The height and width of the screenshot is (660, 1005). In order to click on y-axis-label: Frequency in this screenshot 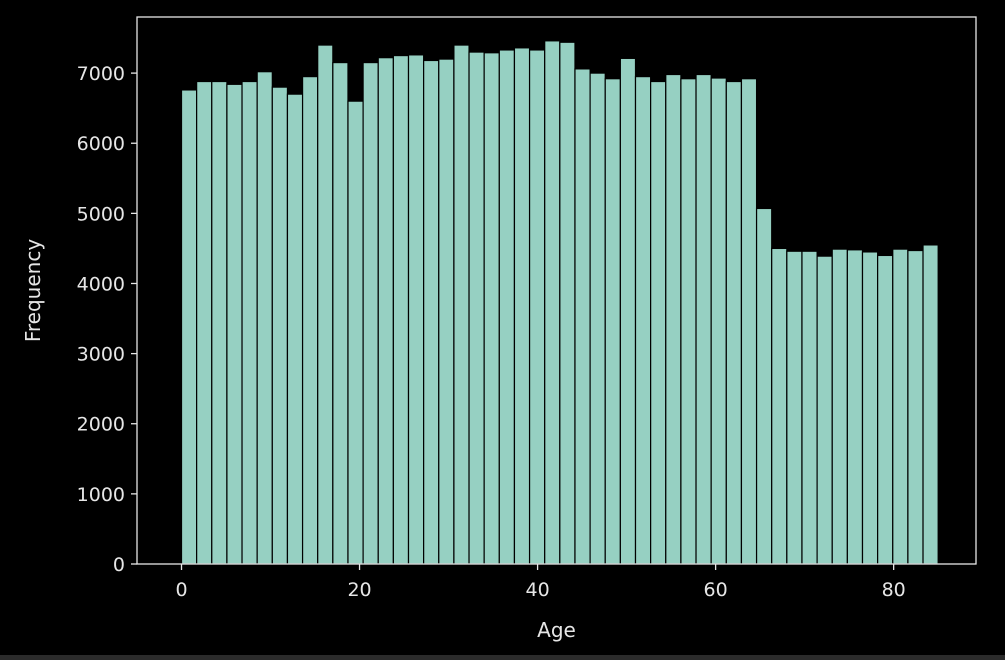, I will do `click(33, 290)`.